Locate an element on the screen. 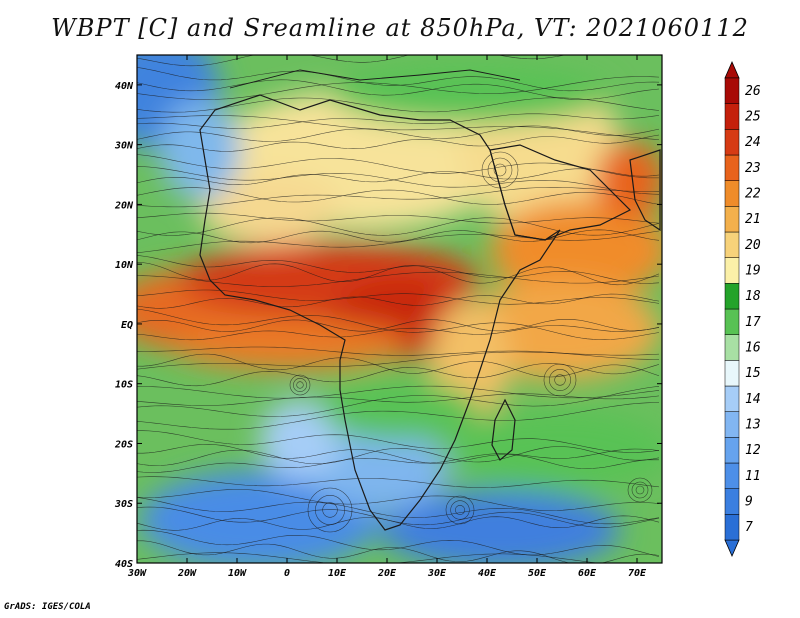  colorbar-high-arrow is located at coordinates (732, 70).